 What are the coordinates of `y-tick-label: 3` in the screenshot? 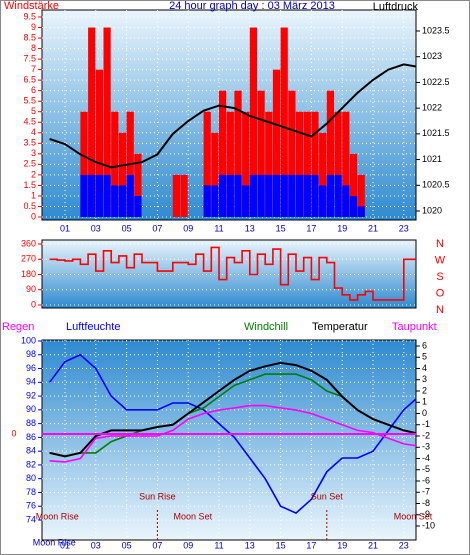 It's located at (33, 153).